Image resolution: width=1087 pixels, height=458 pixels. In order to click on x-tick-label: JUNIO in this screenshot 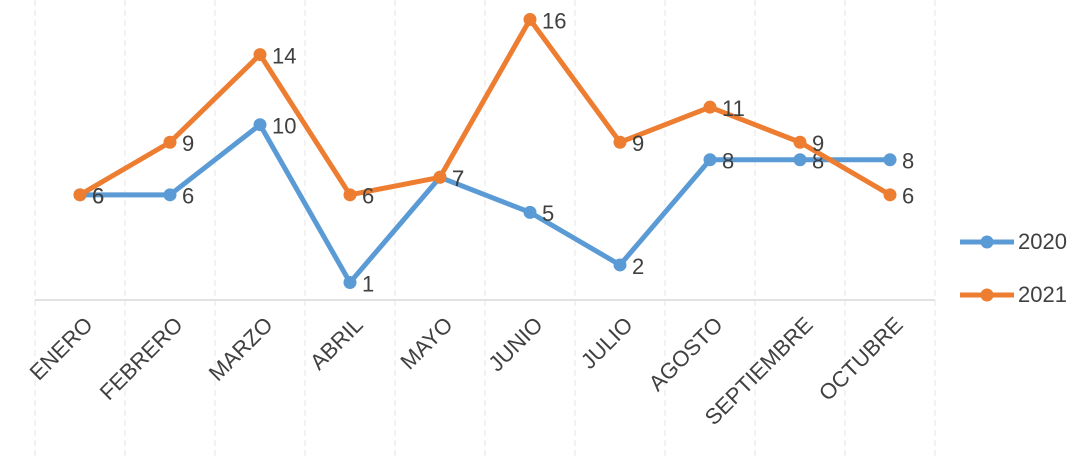, I will do `click(515, 344)`.